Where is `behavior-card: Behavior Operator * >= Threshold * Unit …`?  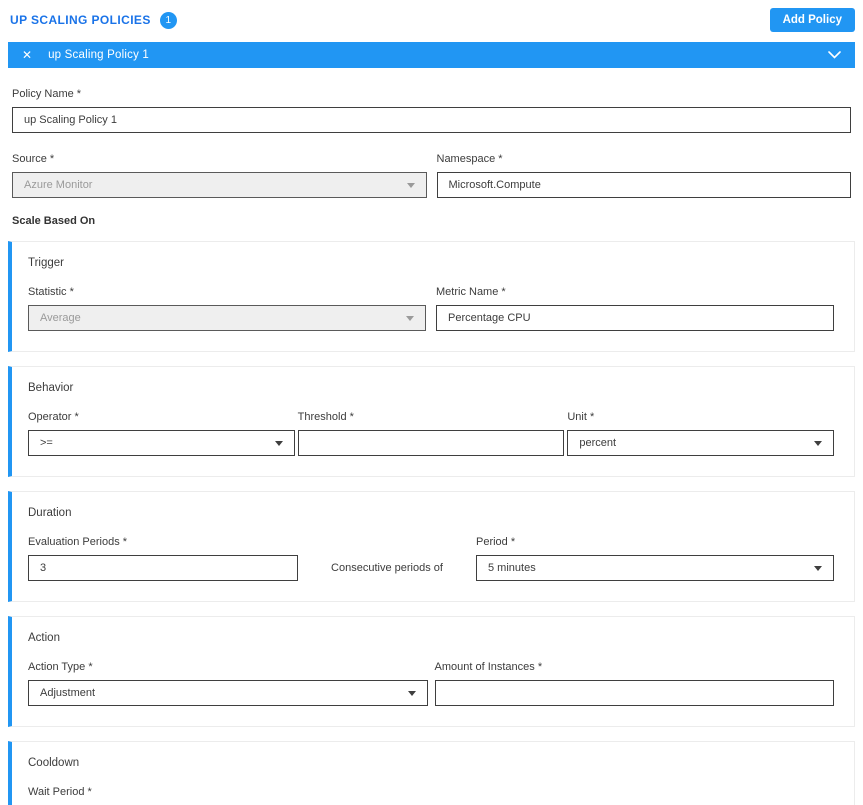 behavior-card: Behavior Operator * >= Threshold * Unit … is located at coordinates (431, 421).